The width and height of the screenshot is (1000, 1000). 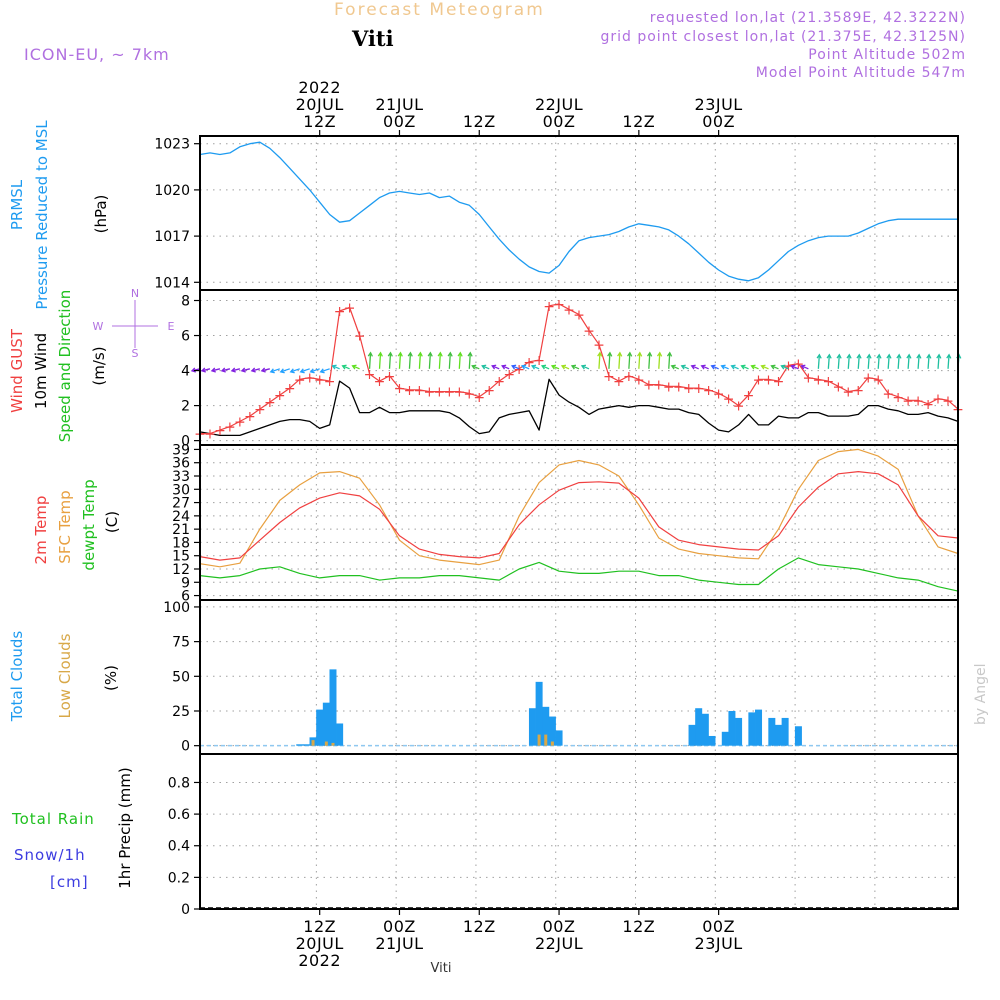 I want to click on pressure-tick-label: 1023, so click(x=172, y=145).